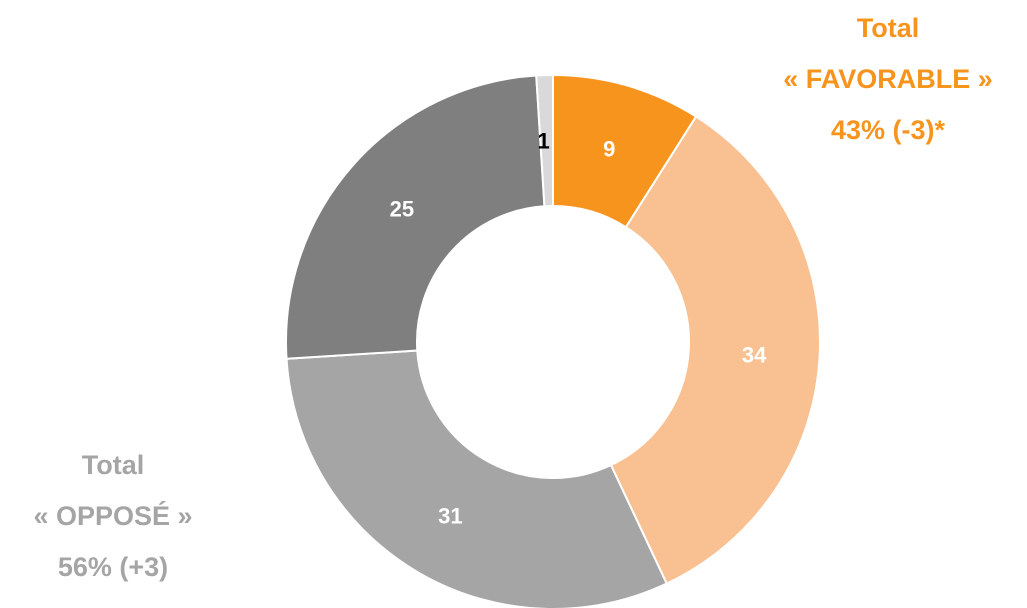 This screenshot has height=608, width=1027. What do you see at coordinates (609, 148) in the screenshot?
I see `data-label: 9` at bounding box center [609, 148].